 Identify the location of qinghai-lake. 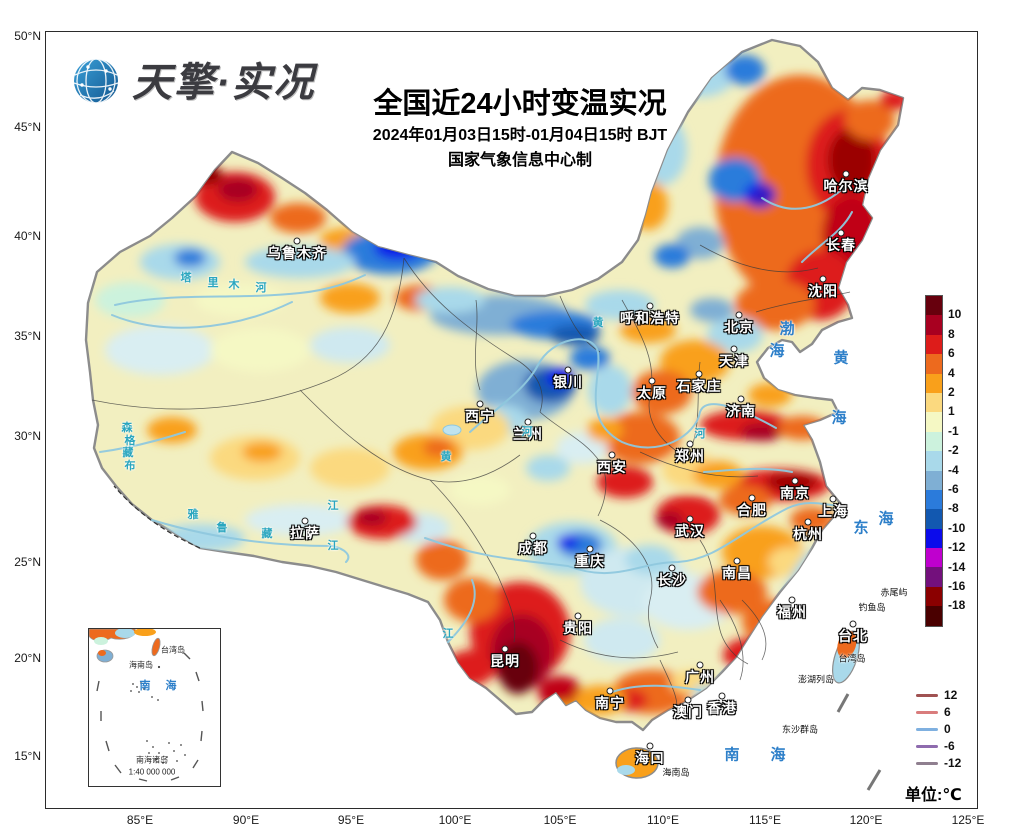
(452, 430).